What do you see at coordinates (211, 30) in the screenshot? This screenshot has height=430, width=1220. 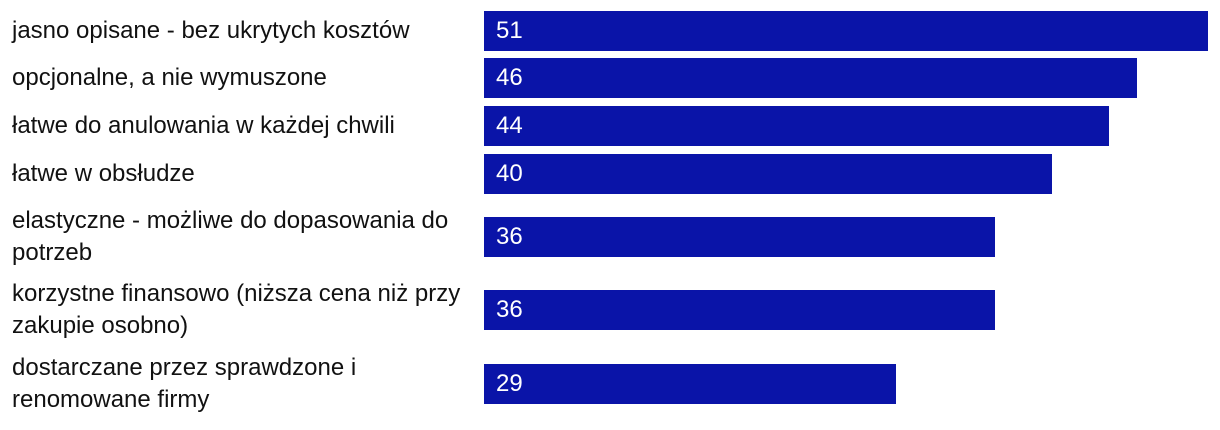 I see `category-label: jasno opisane - bez ukrytych kosztów` at bounding box center [211, 30].